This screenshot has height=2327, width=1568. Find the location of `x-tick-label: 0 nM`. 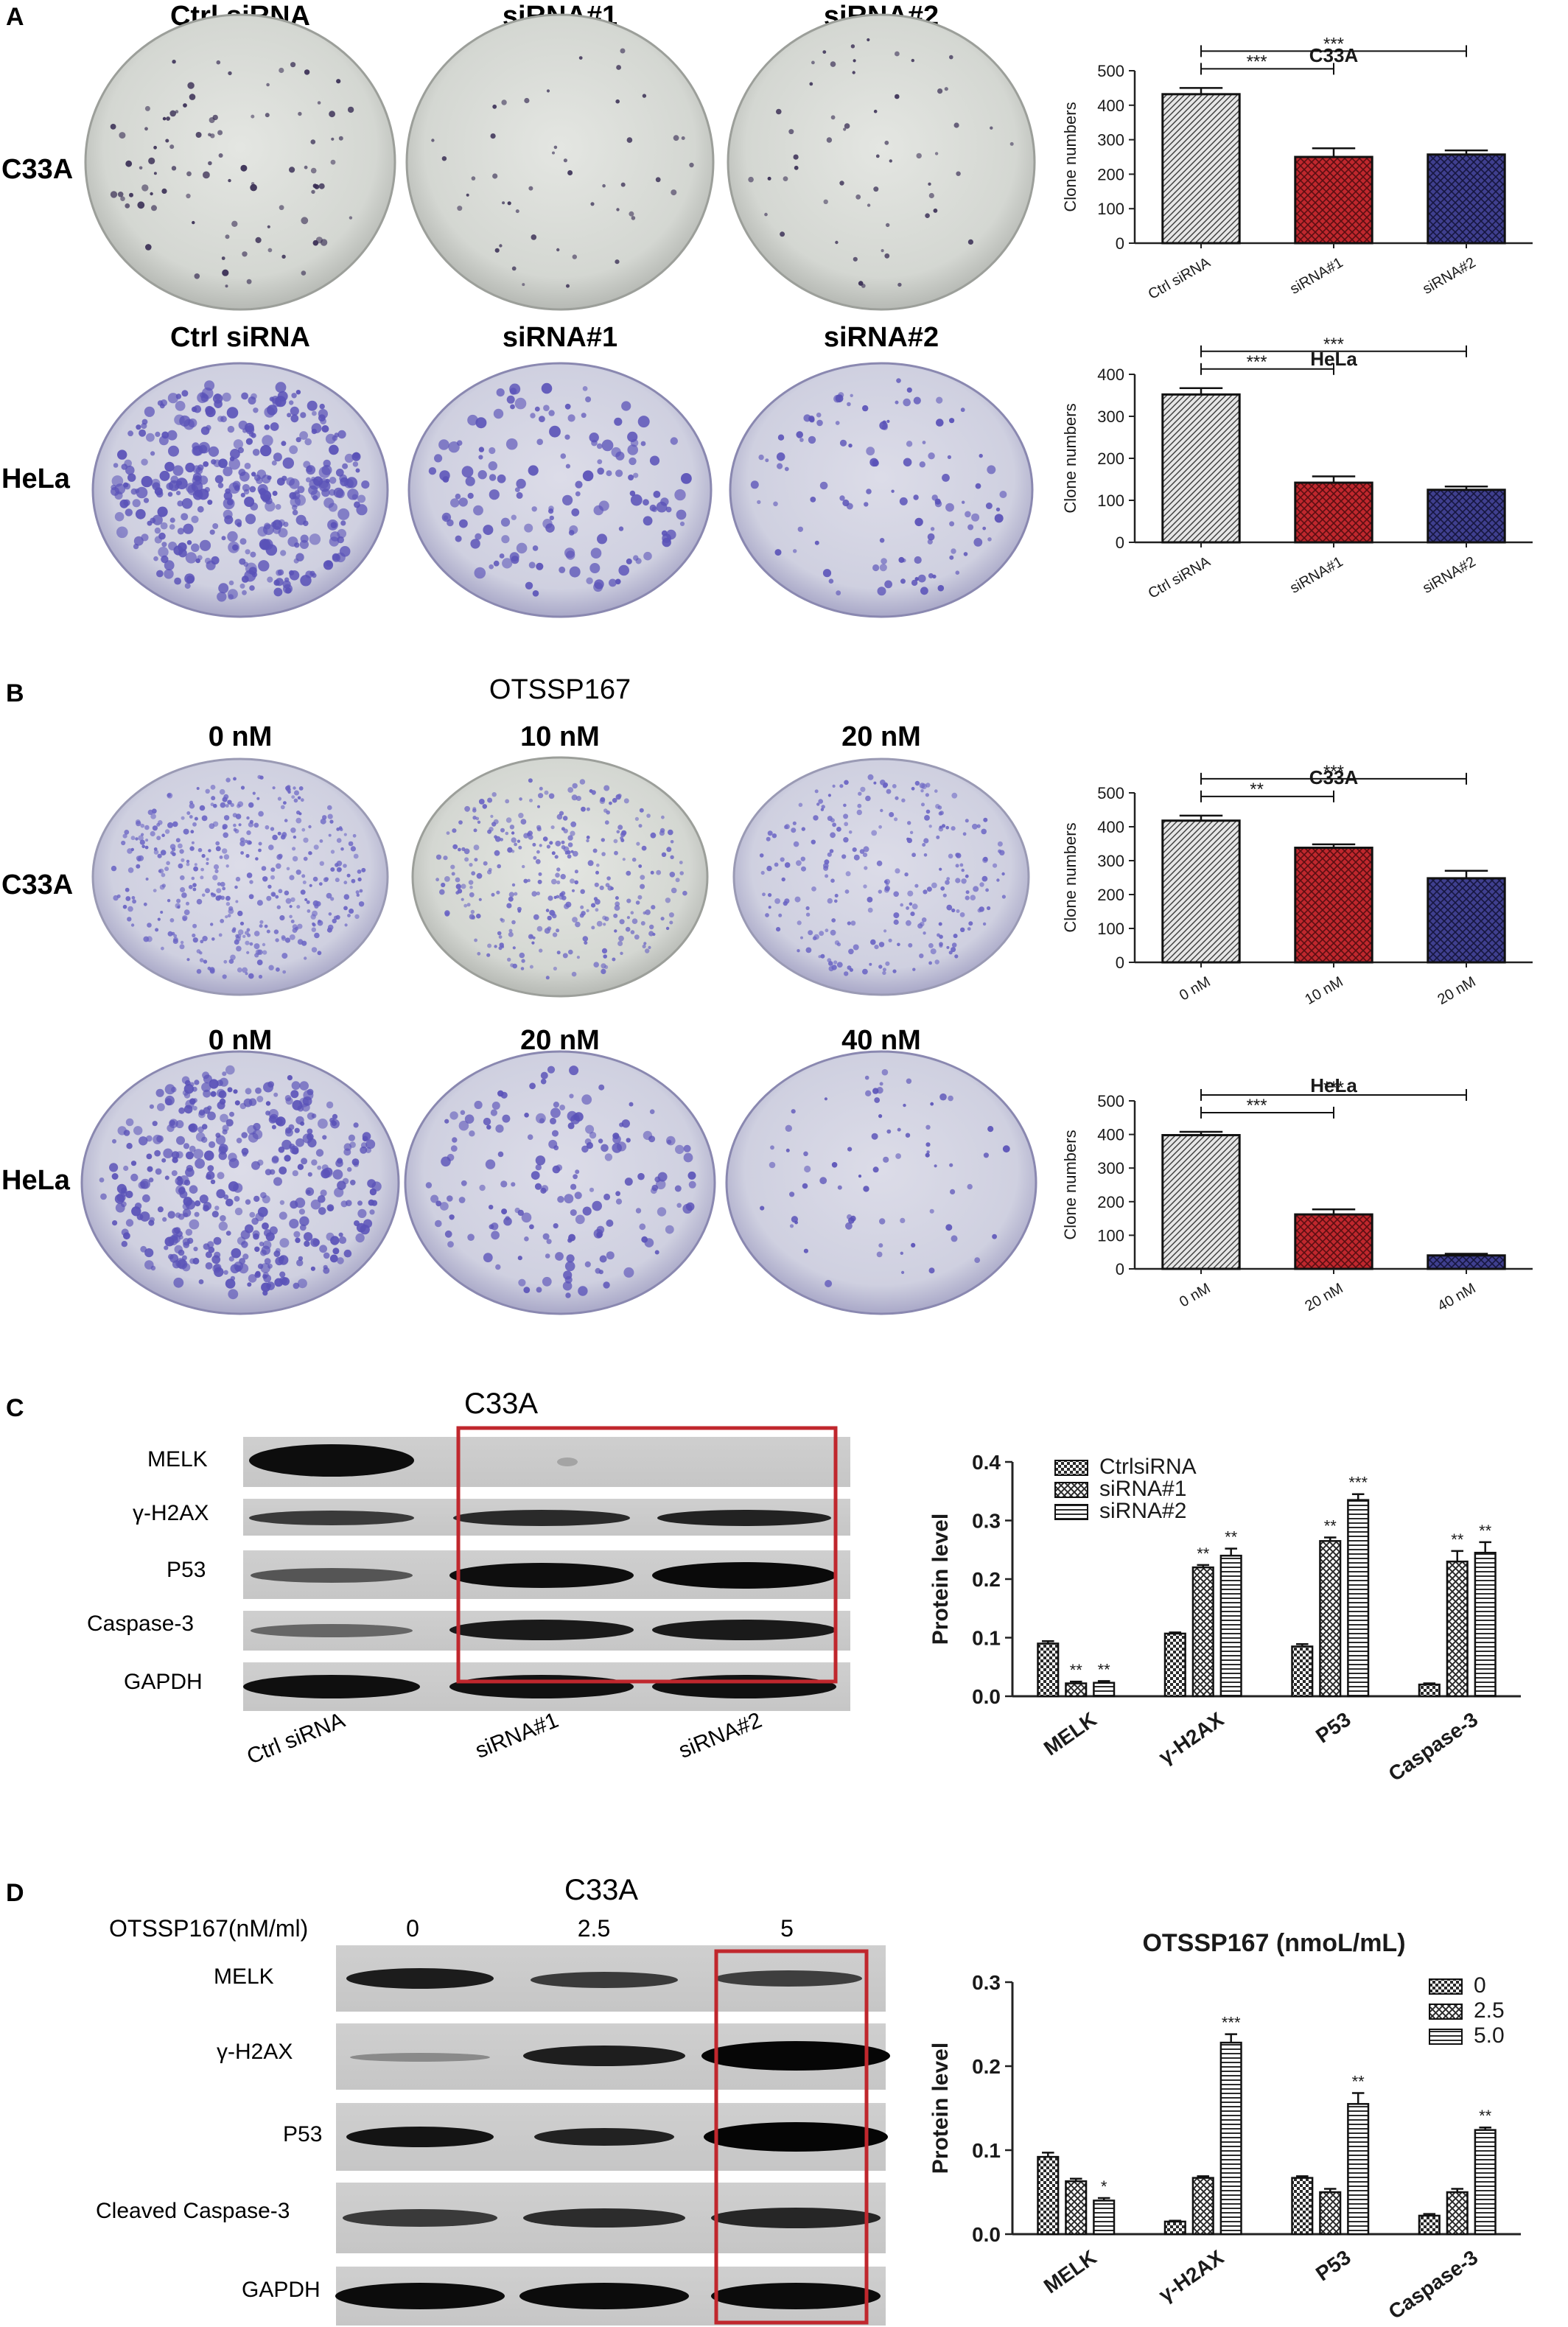

x-tick-label: 0 nM is located at coordinates (1195, 1295).